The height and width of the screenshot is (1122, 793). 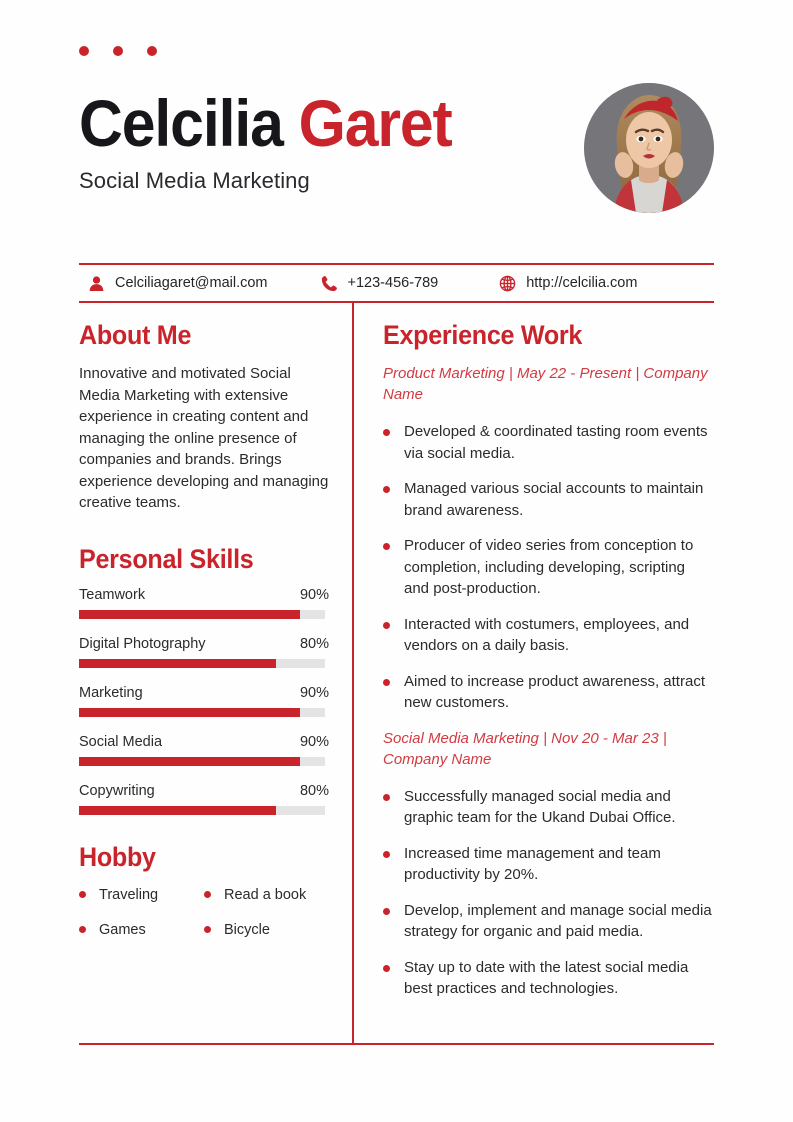 What do you see at coordinates (393, 283) in the screenshot?
I see `contact-phone-text: +123-456-789` at bounding box center [393, 283].